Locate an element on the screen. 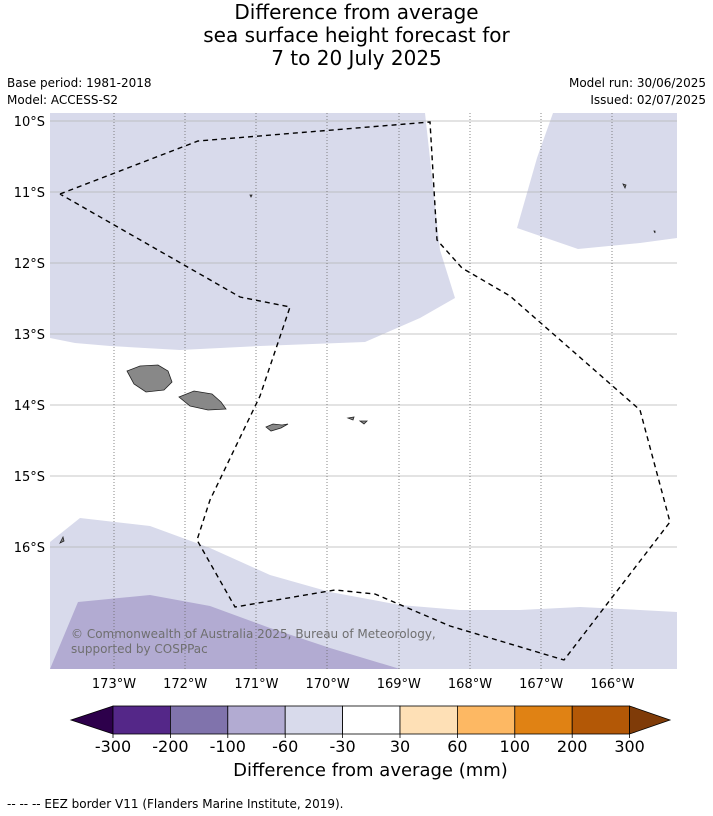 The width and height of the screenshot is (713, 816). lon-label: 169°W is located at coordinates (399, 684).